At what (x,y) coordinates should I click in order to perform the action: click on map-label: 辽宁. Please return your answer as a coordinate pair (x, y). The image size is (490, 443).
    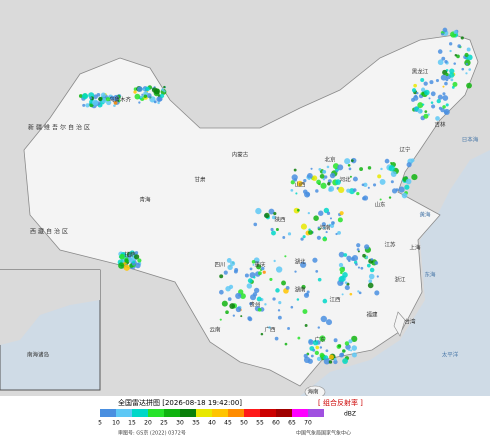
    Looking at the image, I should click on (405, 150).